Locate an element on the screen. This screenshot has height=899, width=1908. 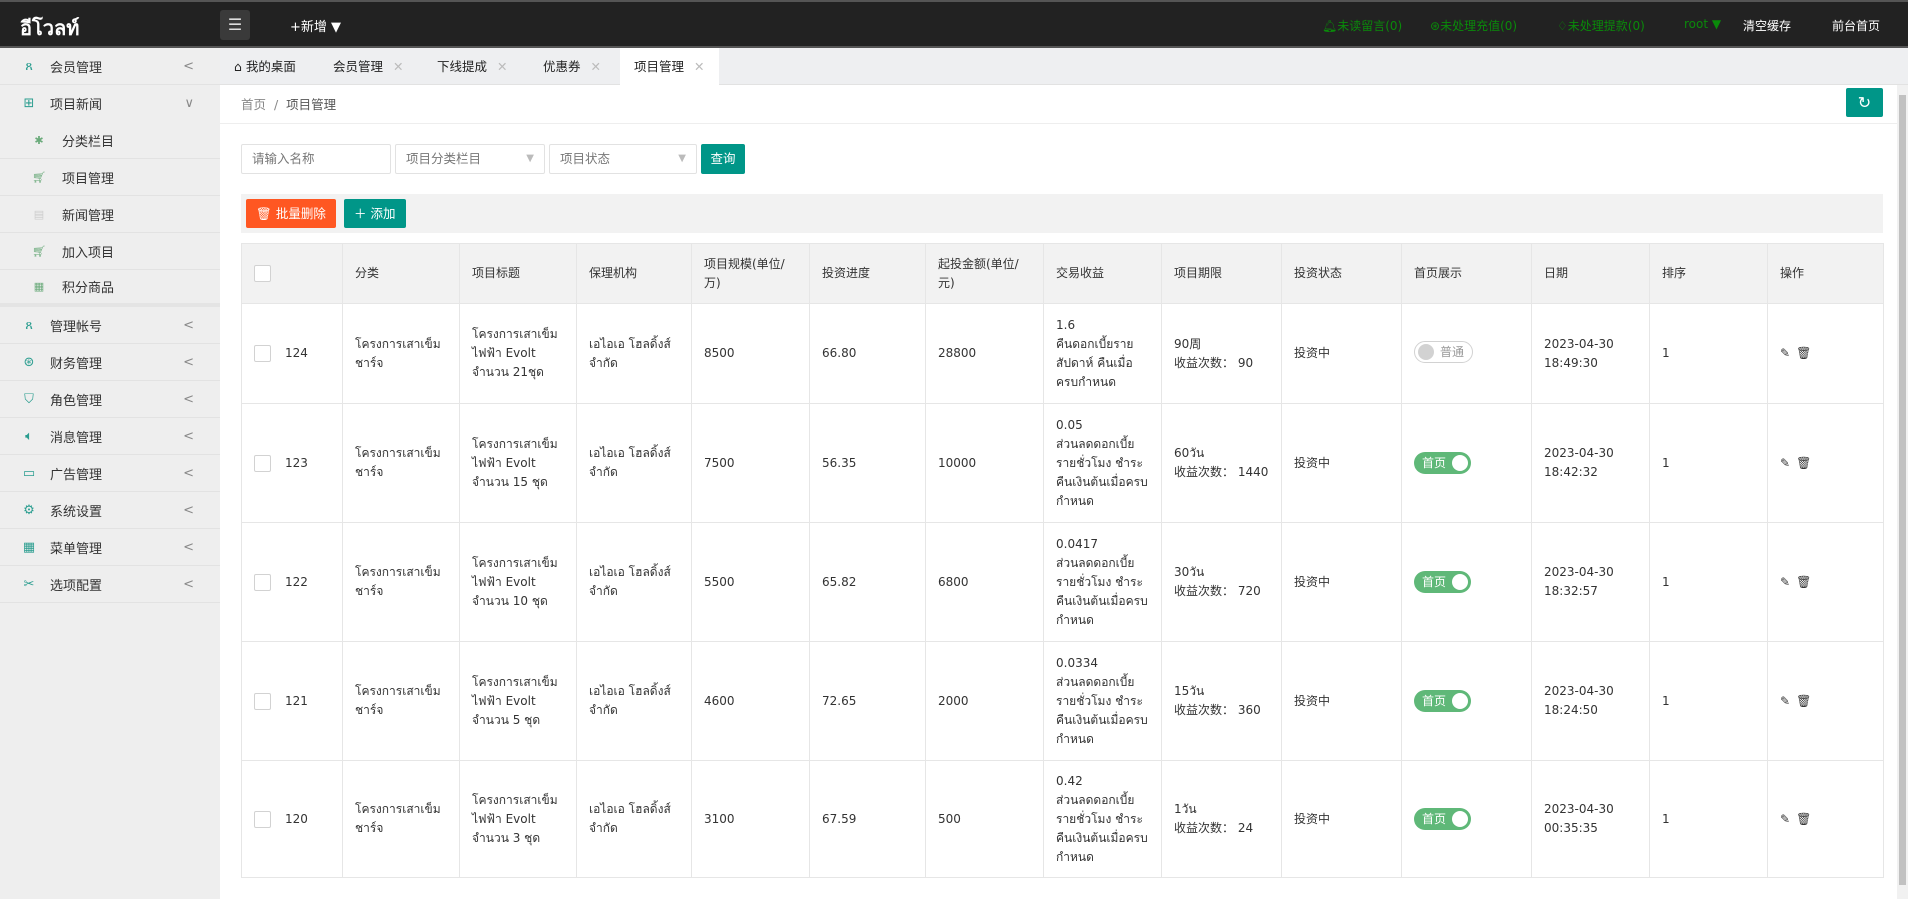
row-id: 124 is located at coordinates (296, 353).